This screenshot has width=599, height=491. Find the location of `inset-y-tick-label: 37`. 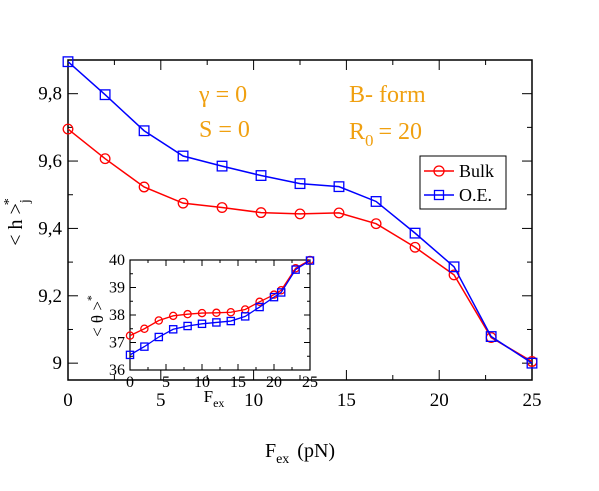

inset-y-tick-label: 37 is located at coordinates (117, 343).